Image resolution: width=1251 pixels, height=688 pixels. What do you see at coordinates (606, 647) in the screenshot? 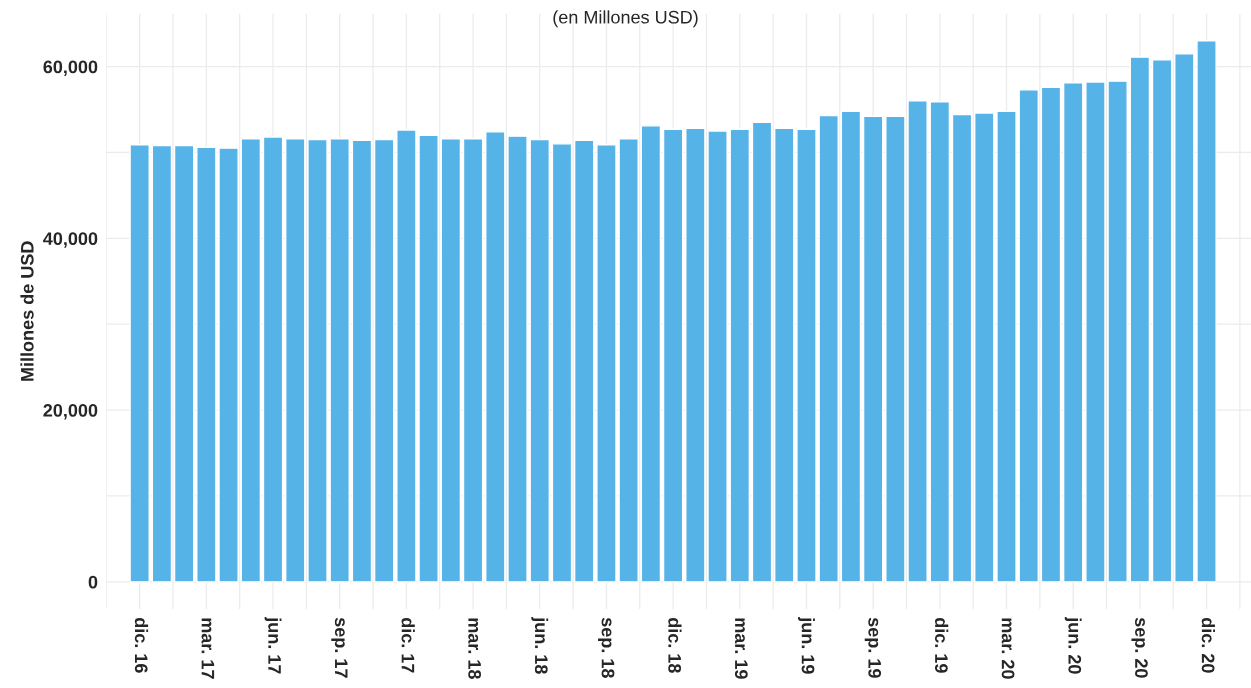
I see `x-tick-label: sep. 18` at bounding box center [606, 647].